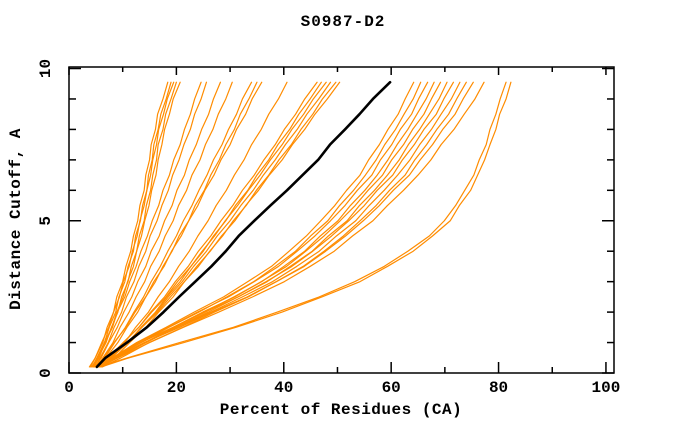  What do you see at coordinates (341, 410) in the screenshot?
I see `x-axis-label: Percent of Residues (CA)` at bounding box center [341, 410].